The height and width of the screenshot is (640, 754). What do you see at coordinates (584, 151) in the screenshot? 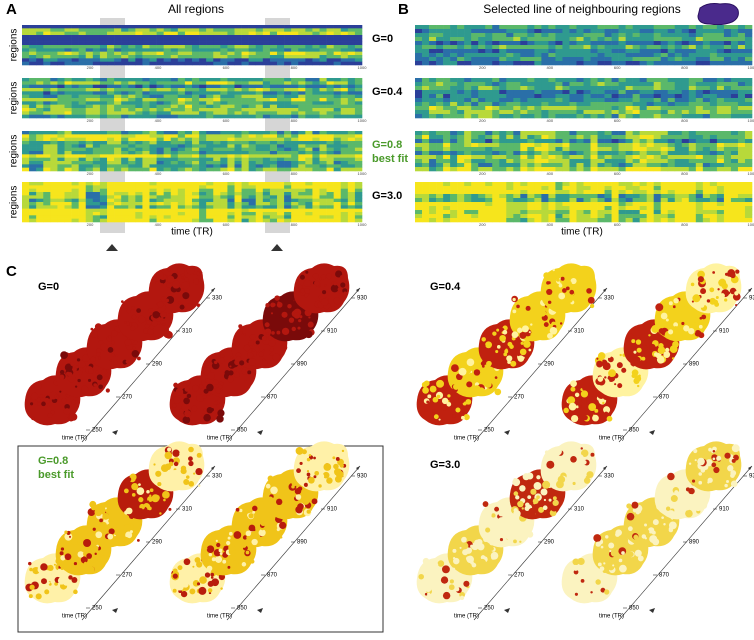
I see `heatmap` at bounding box center [584, 151].